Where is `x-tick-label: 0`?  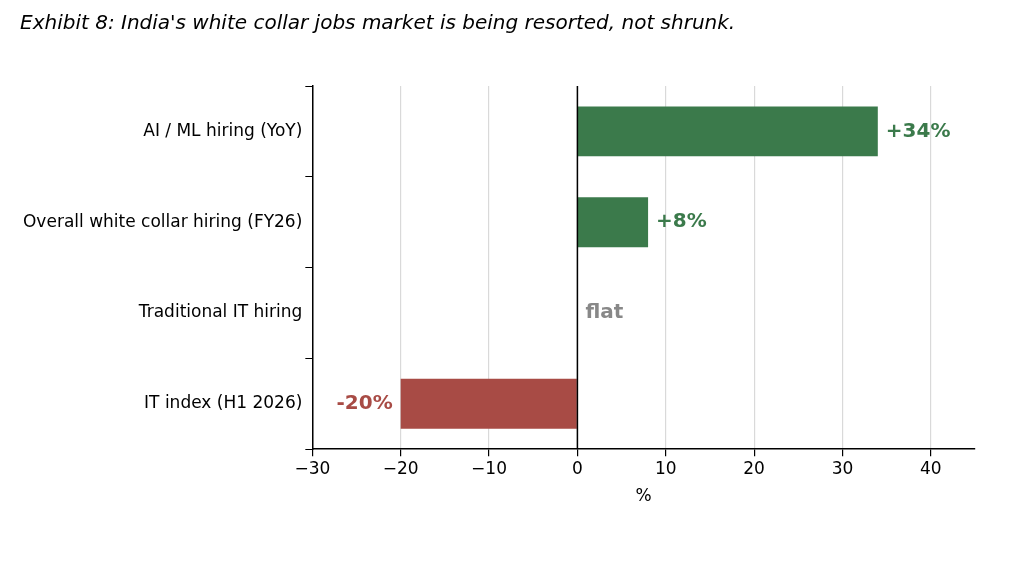 x-tick-label: 0 is located at coordinates (577, 467).